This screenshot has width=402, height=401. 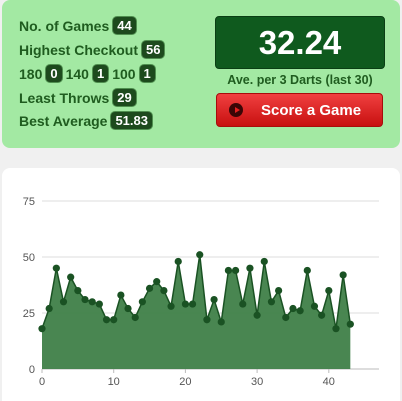 I want to click on least-badge: 29, so click(x=124, y=97).